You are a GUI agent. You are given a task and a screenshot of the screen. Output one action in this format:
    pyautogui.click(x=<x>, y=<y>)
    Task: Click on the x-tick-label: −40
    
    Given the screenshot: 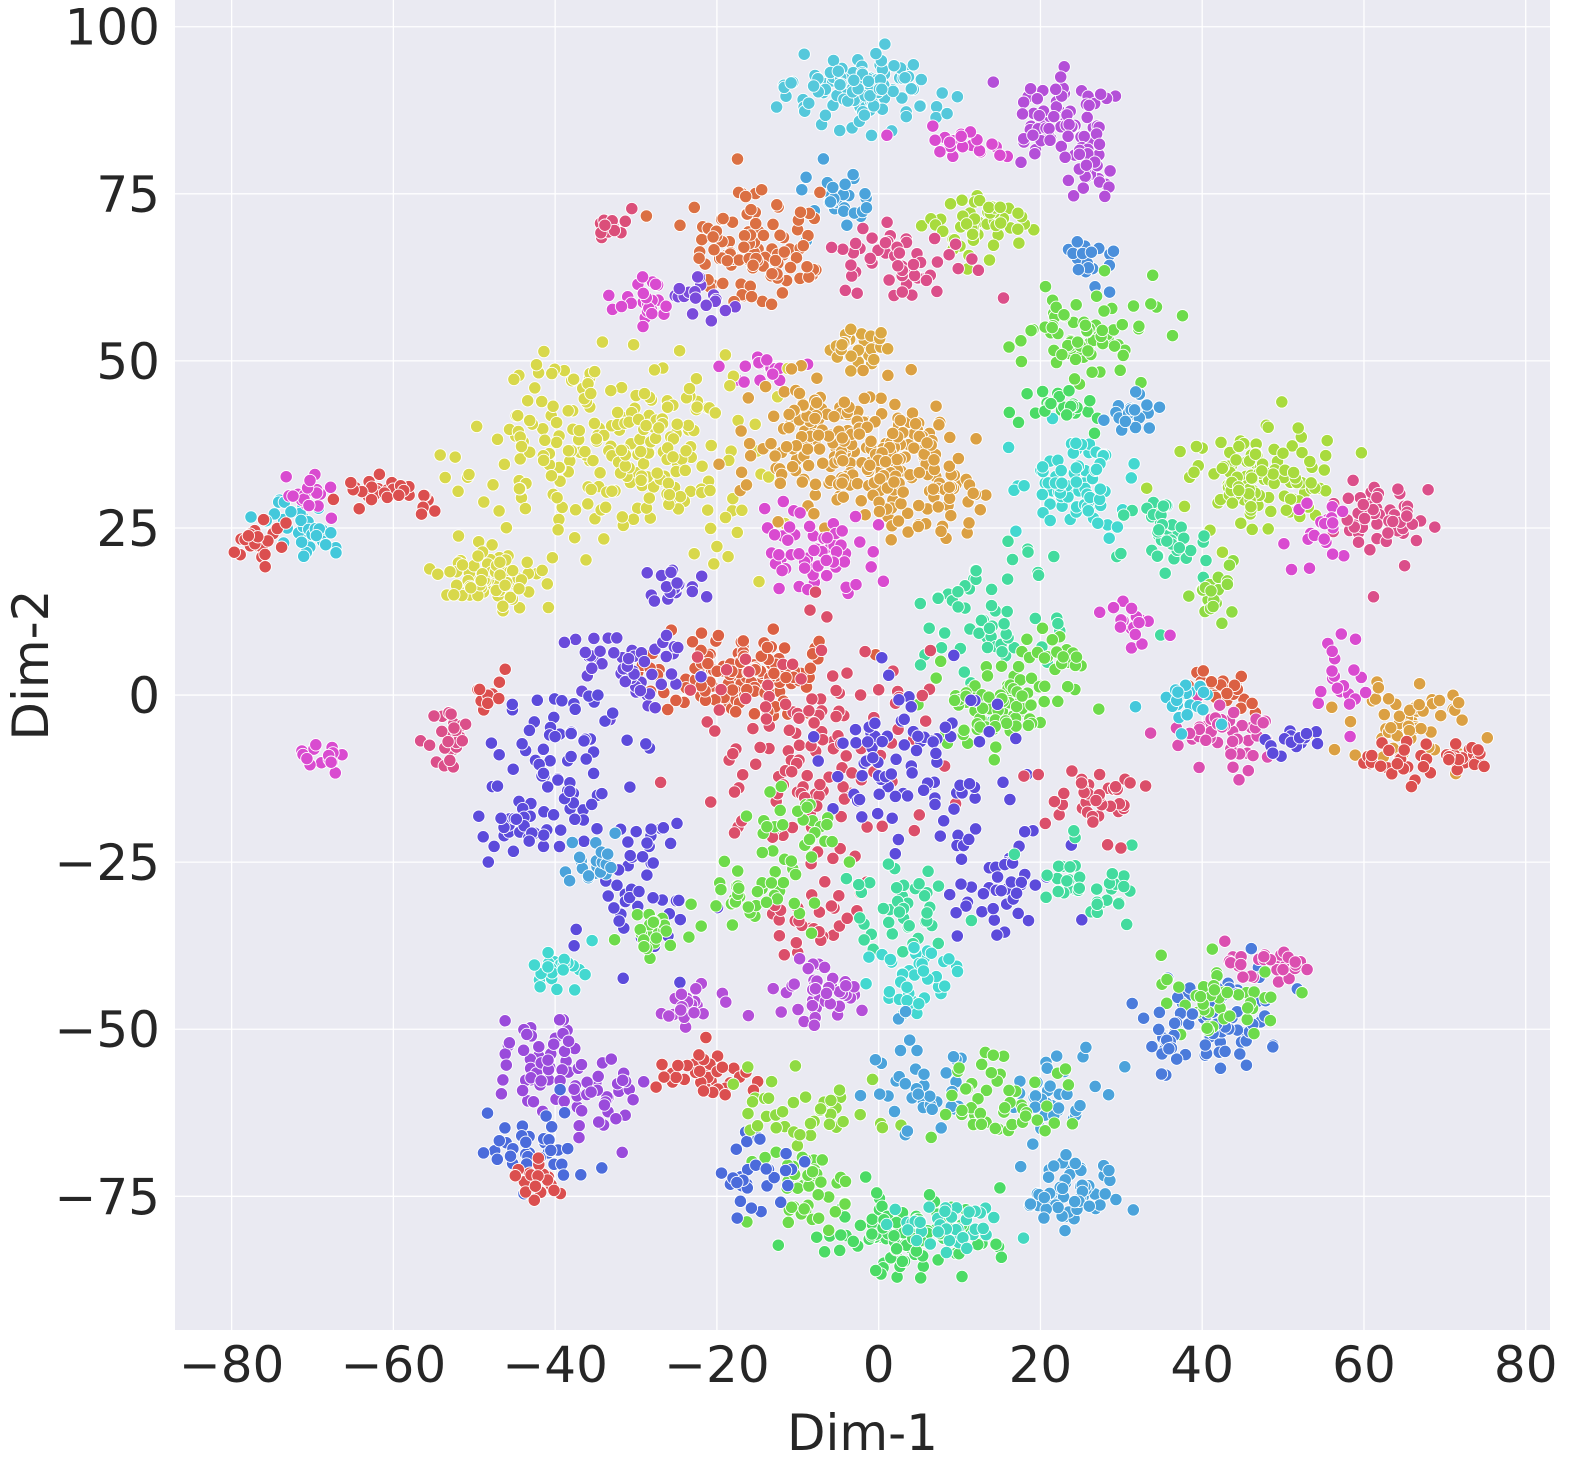 What is the action you would take?
    pyautogui.click(x=555, y=1365)
    